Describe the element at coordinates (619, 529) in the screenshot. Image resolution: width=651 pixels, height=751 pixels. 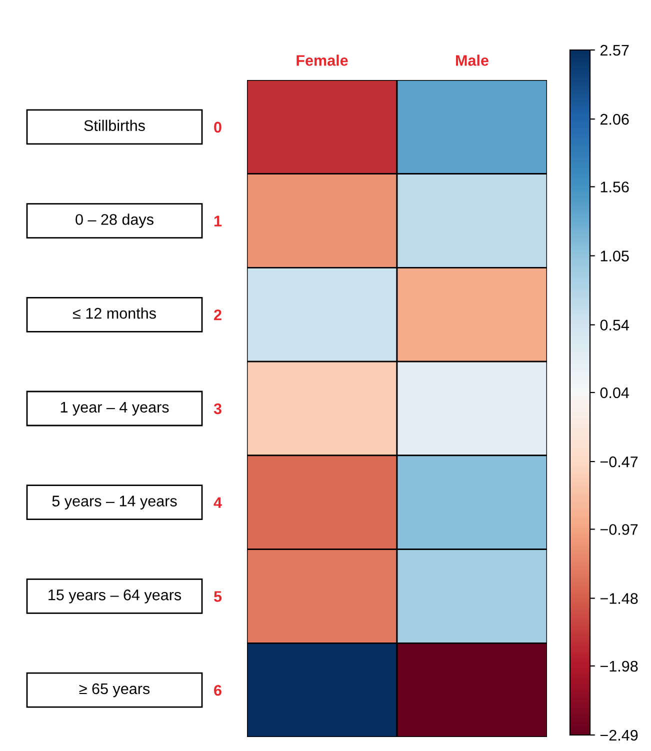
I see `color-bar-label: −0.97` at that location.